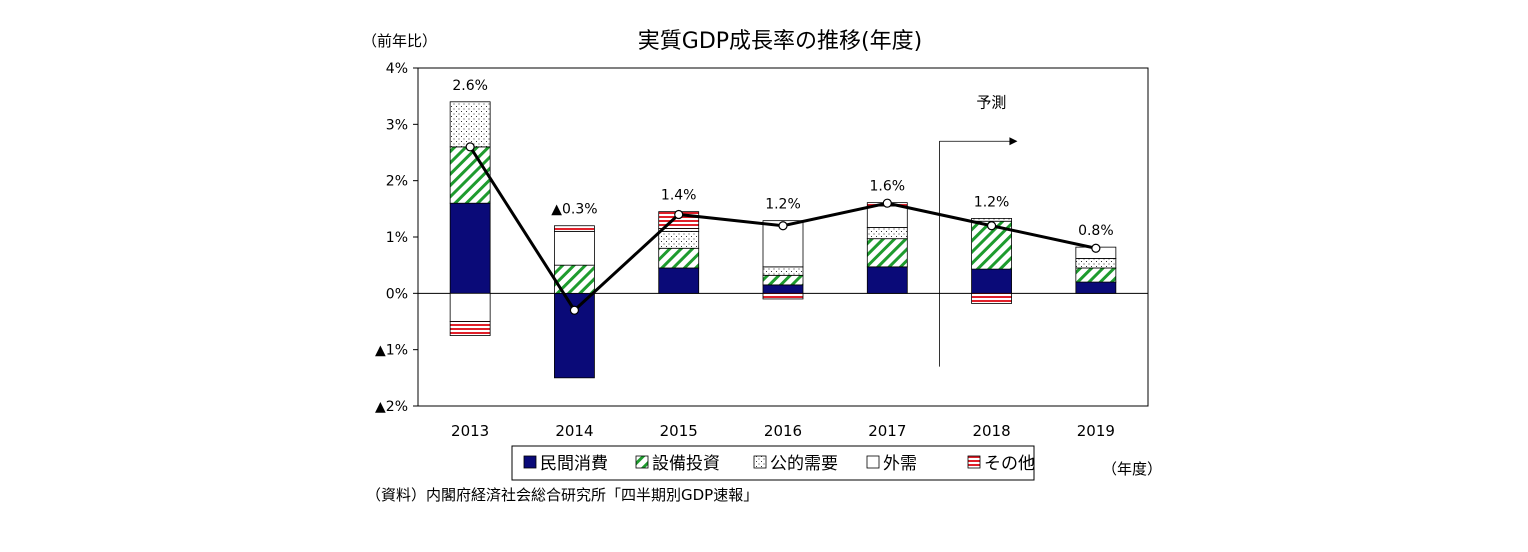 This screenshot has height=552, width=1528. Describe the element at coordinates (887, 431) in the screenshot. I see `x-tick-label: 2017` at that location.